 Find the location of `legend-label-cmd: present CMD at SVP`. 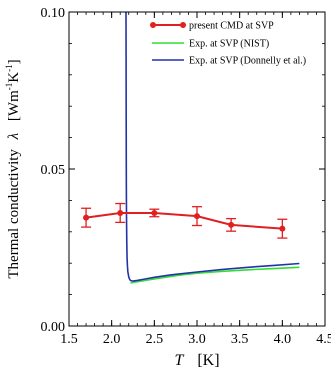

legend-label-cmd: present CMD at SVP is located at coordinates (231, 26).